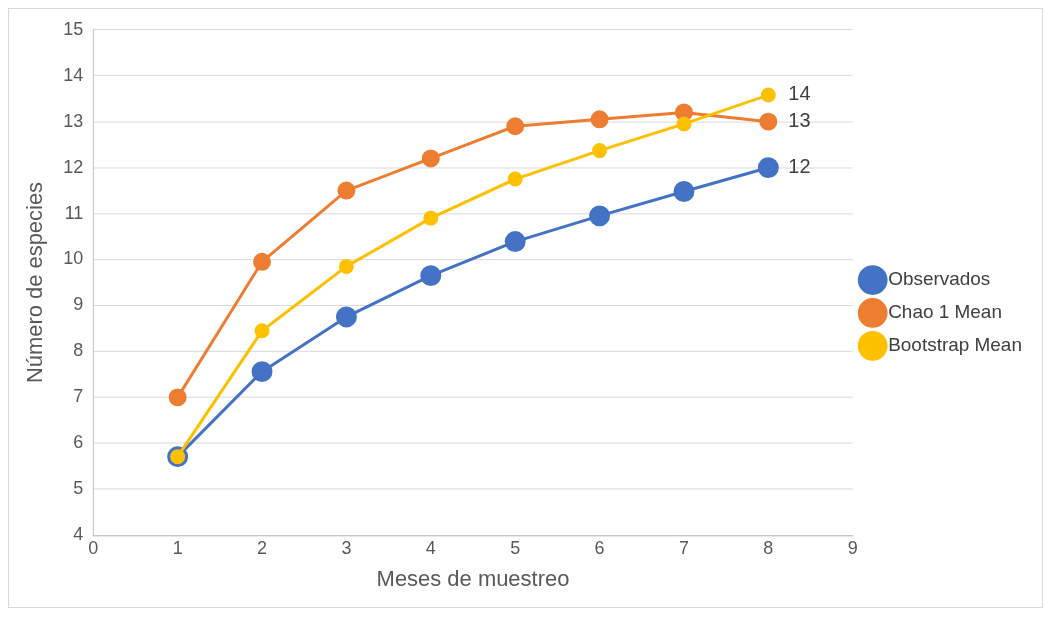 The width and height of the screenshot is (1053, 620). Describe the element at coordinates (73, 258) in the screenshot. I see `y-tick-label: 10` at that location.